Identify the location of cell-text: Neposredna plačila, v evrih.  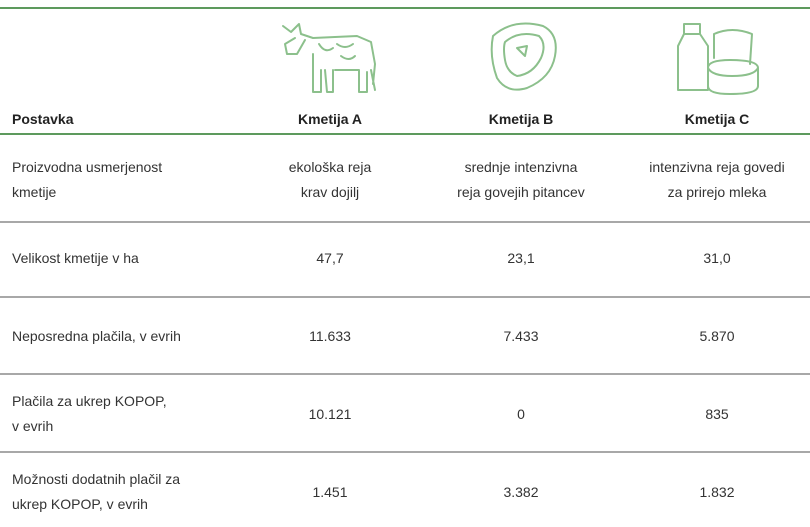
(96, 335).